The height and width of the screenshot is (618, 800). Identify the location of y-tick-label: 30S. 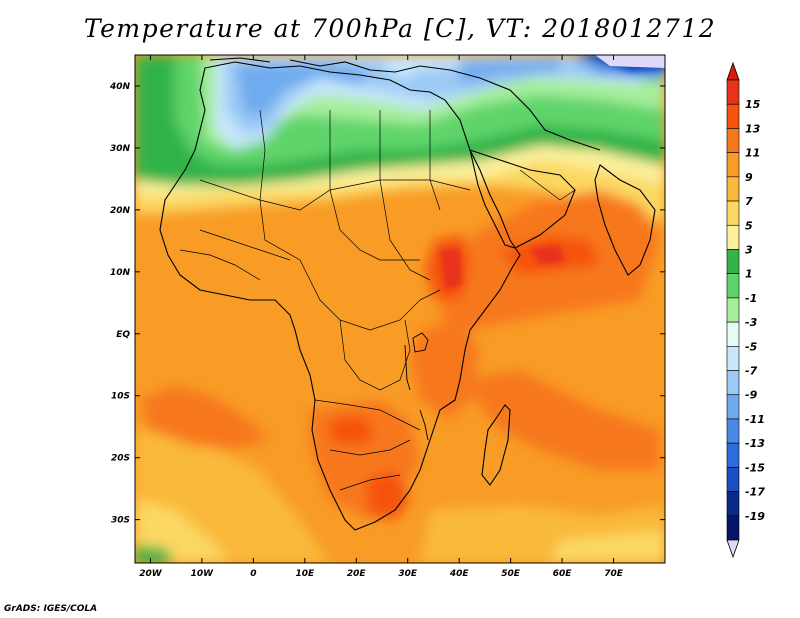
(120, 521).